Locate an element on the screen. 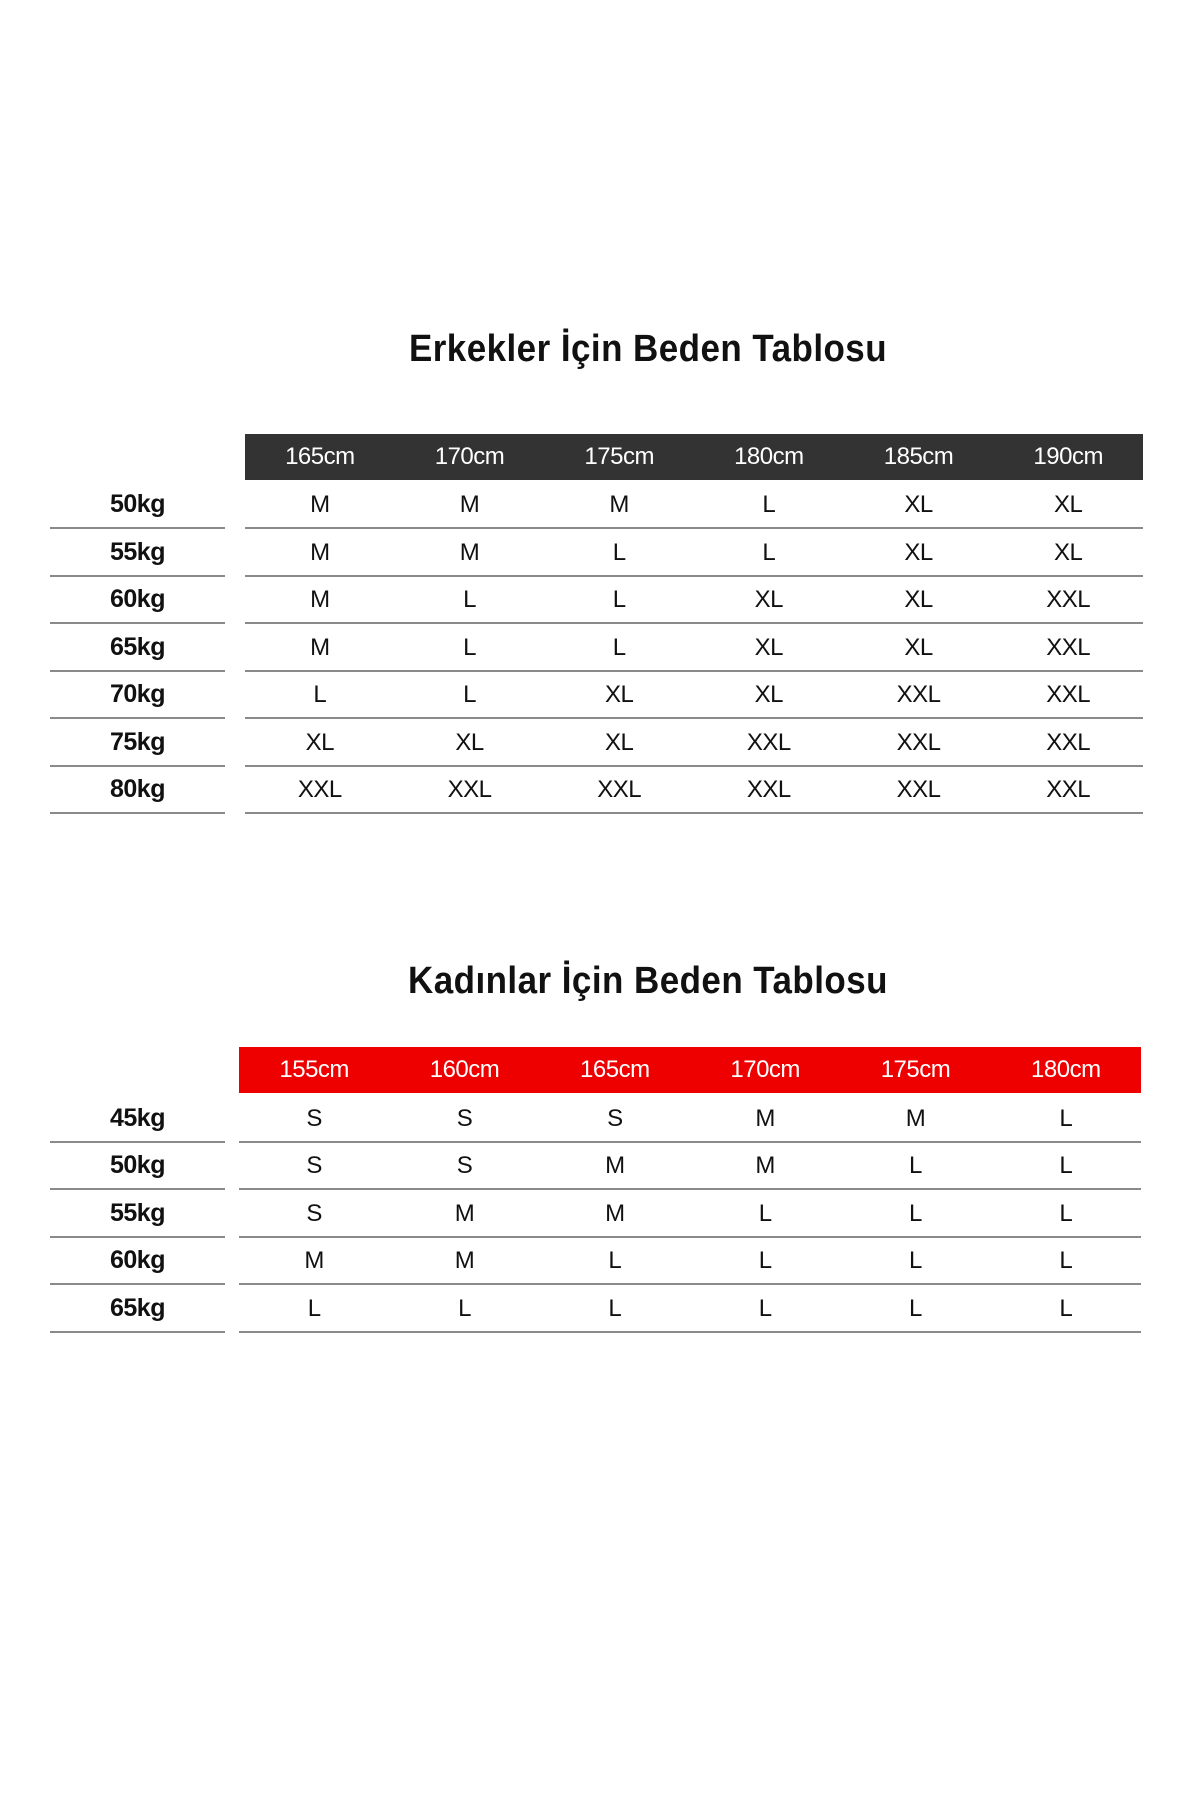 This screenshot has width=1200, height=1800. table-row: 65kg L L L L L L is located at coordinates (600, 1310).